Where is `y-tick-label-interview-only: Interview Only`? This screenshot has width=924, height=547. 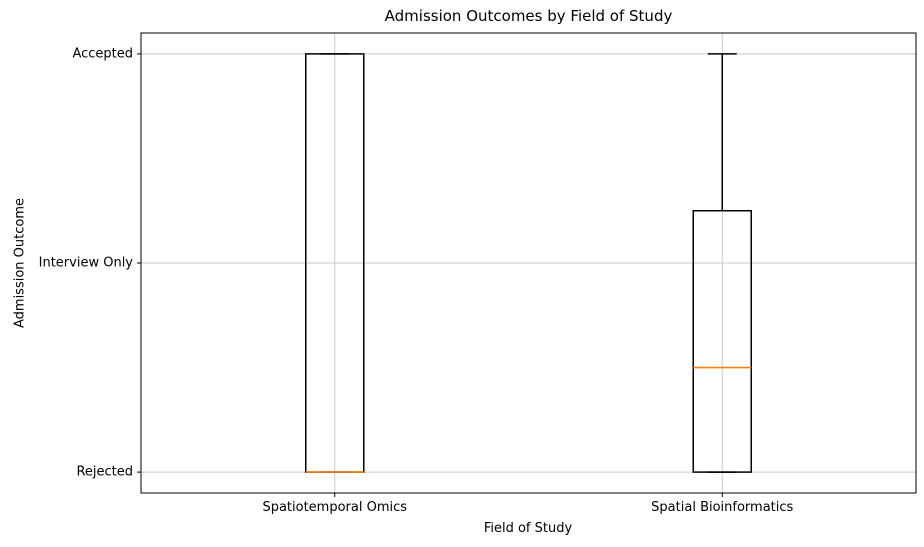 y-tick-label-interview-only: Interview Only is located at coordinates (85, 263).